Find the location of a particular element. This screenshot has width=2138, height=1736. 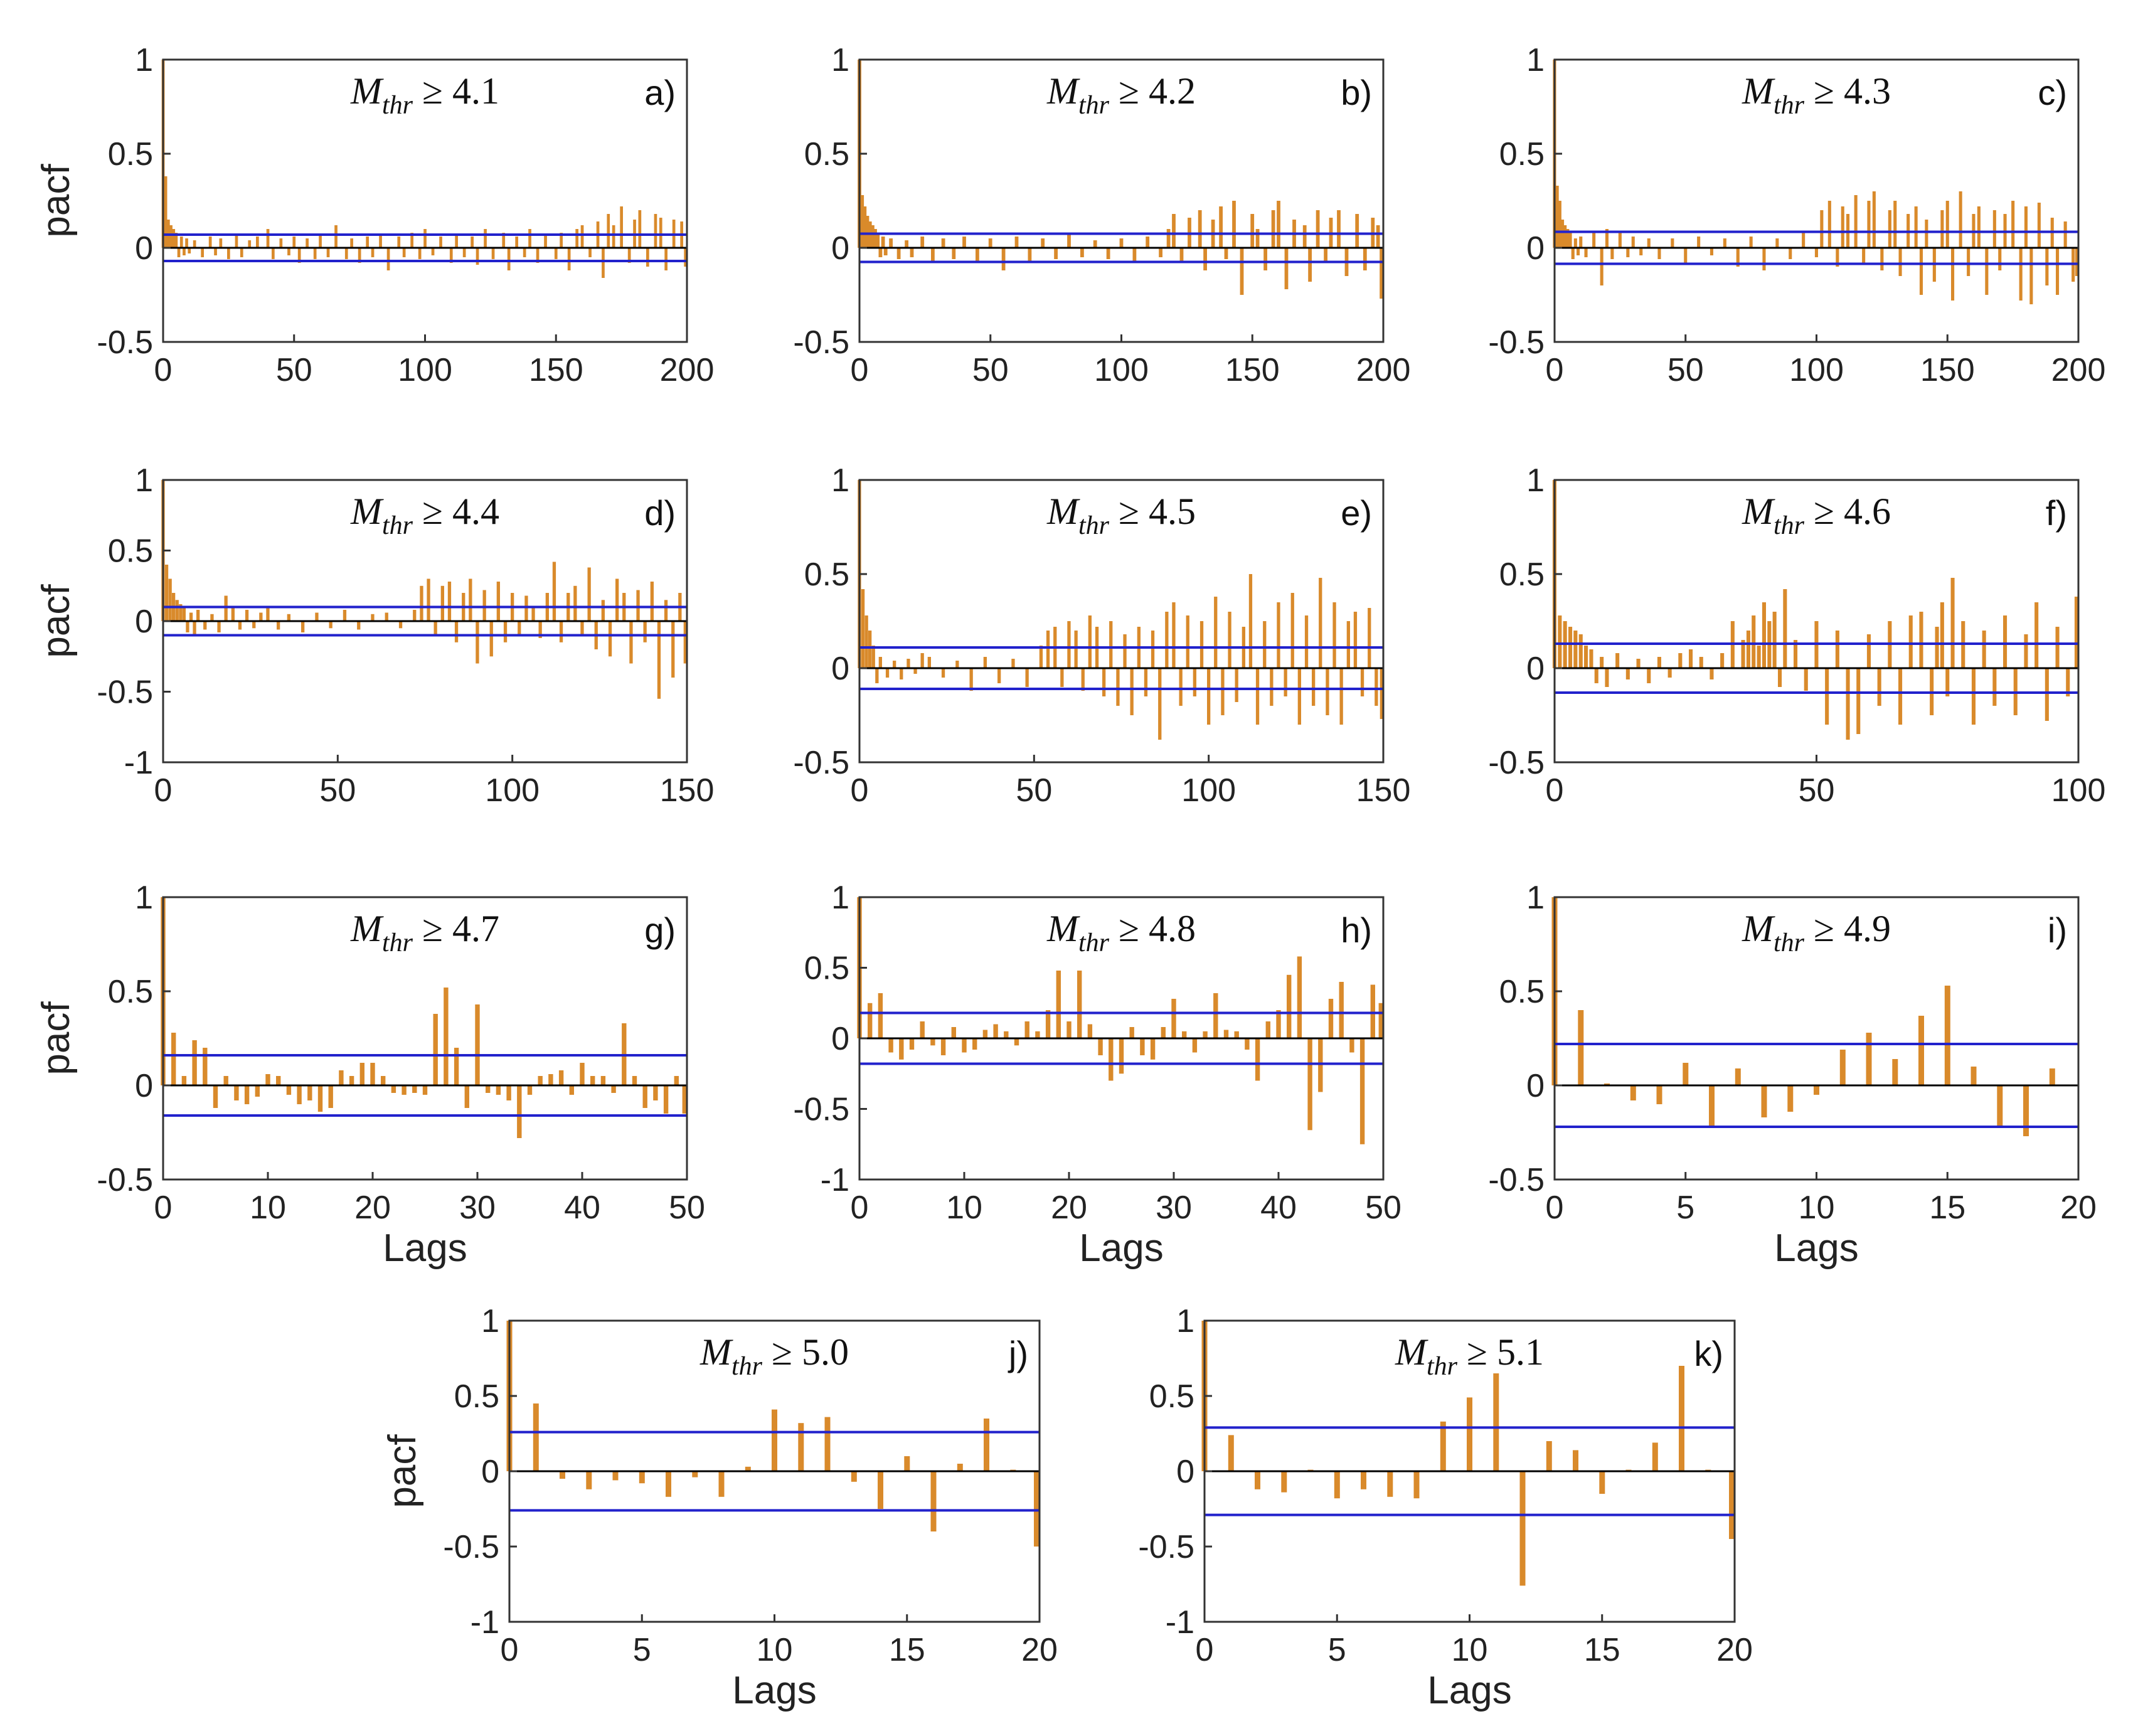

x-tick-label: 15 is located at coordinates (1947, 1208).